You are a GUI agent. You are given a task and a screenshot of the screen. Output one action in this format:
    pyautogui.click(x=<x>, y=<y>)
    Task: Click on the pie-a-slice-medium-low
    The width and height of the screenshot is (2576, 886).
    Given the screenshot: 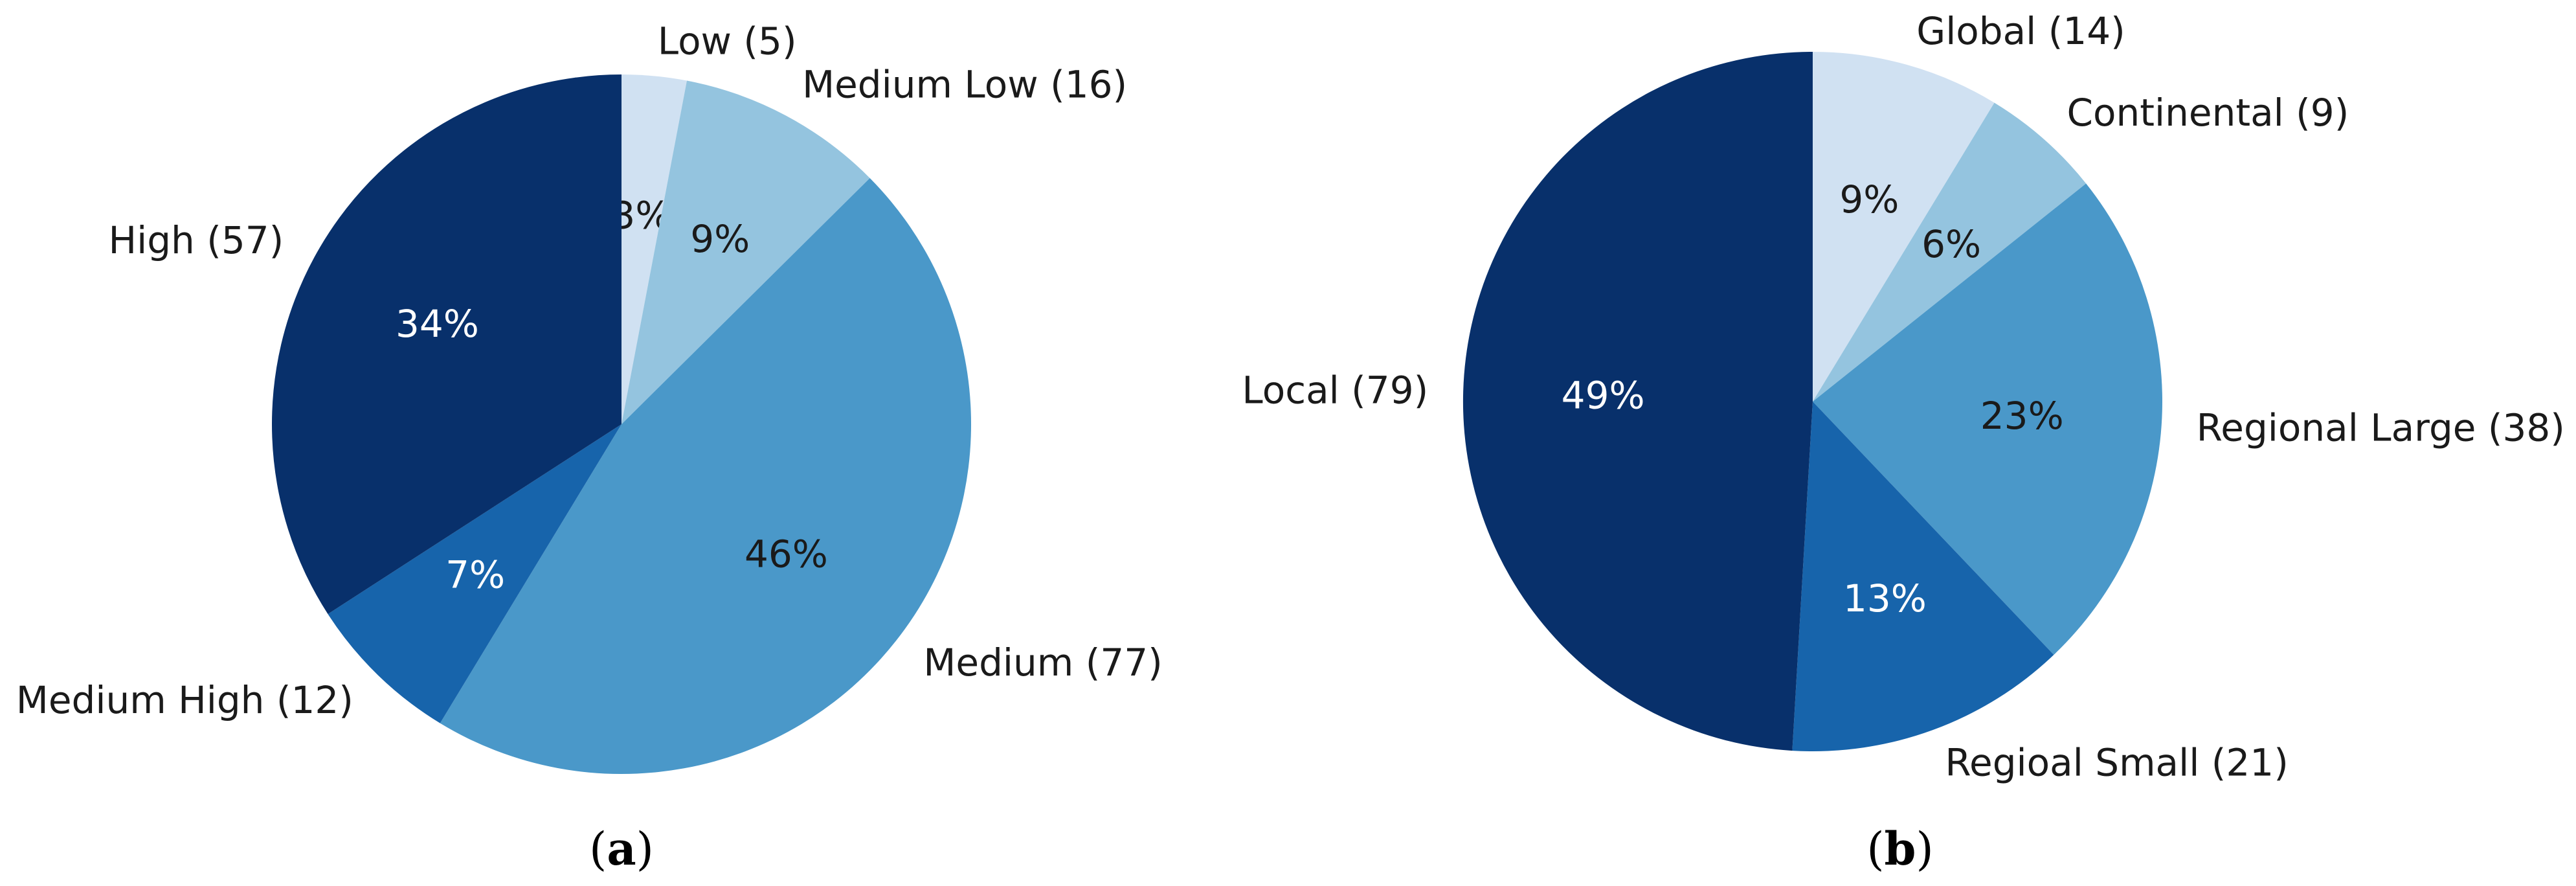 What is the action you would take?
    pyautogui.click(x=746, y=252)
    